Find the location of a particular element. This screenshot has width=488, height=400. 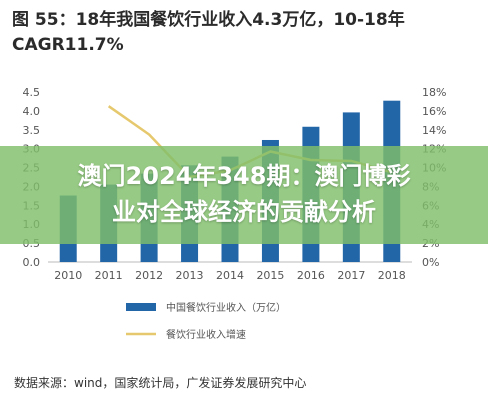

overlay-line-2: 业对全球经济的贡献分析 is located at coordinates (244, 212).